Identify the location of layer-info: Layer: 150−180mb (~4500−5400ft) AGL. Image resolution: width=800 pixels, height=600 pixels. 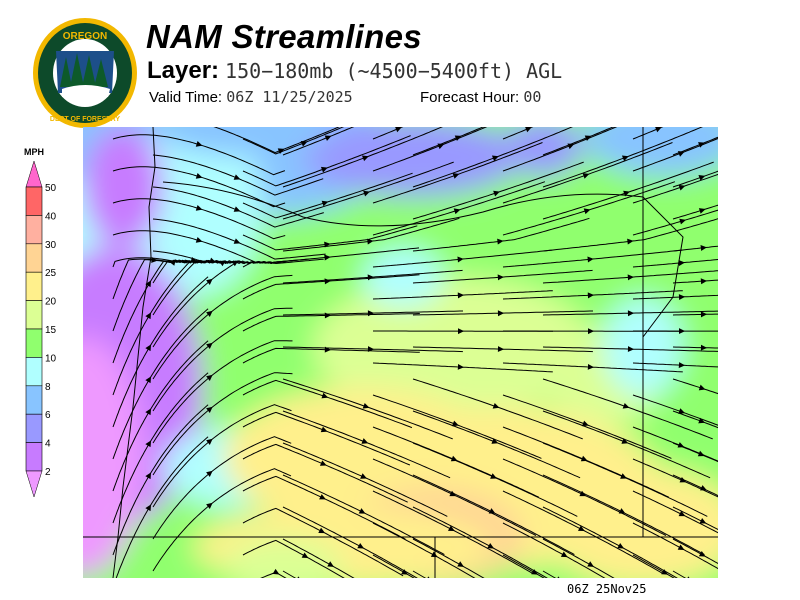
(354, 71).